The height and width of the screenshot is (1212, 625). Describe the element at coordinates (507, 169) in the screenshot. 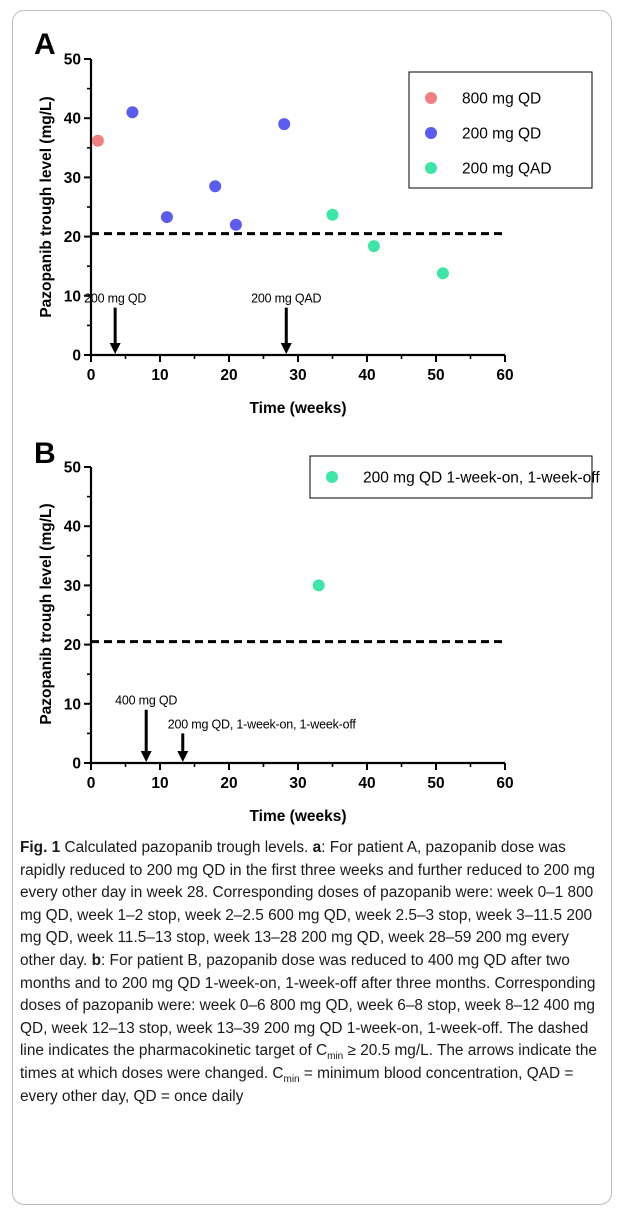

I see `panel-a-legend-label: 200 mg QAD` at that location.